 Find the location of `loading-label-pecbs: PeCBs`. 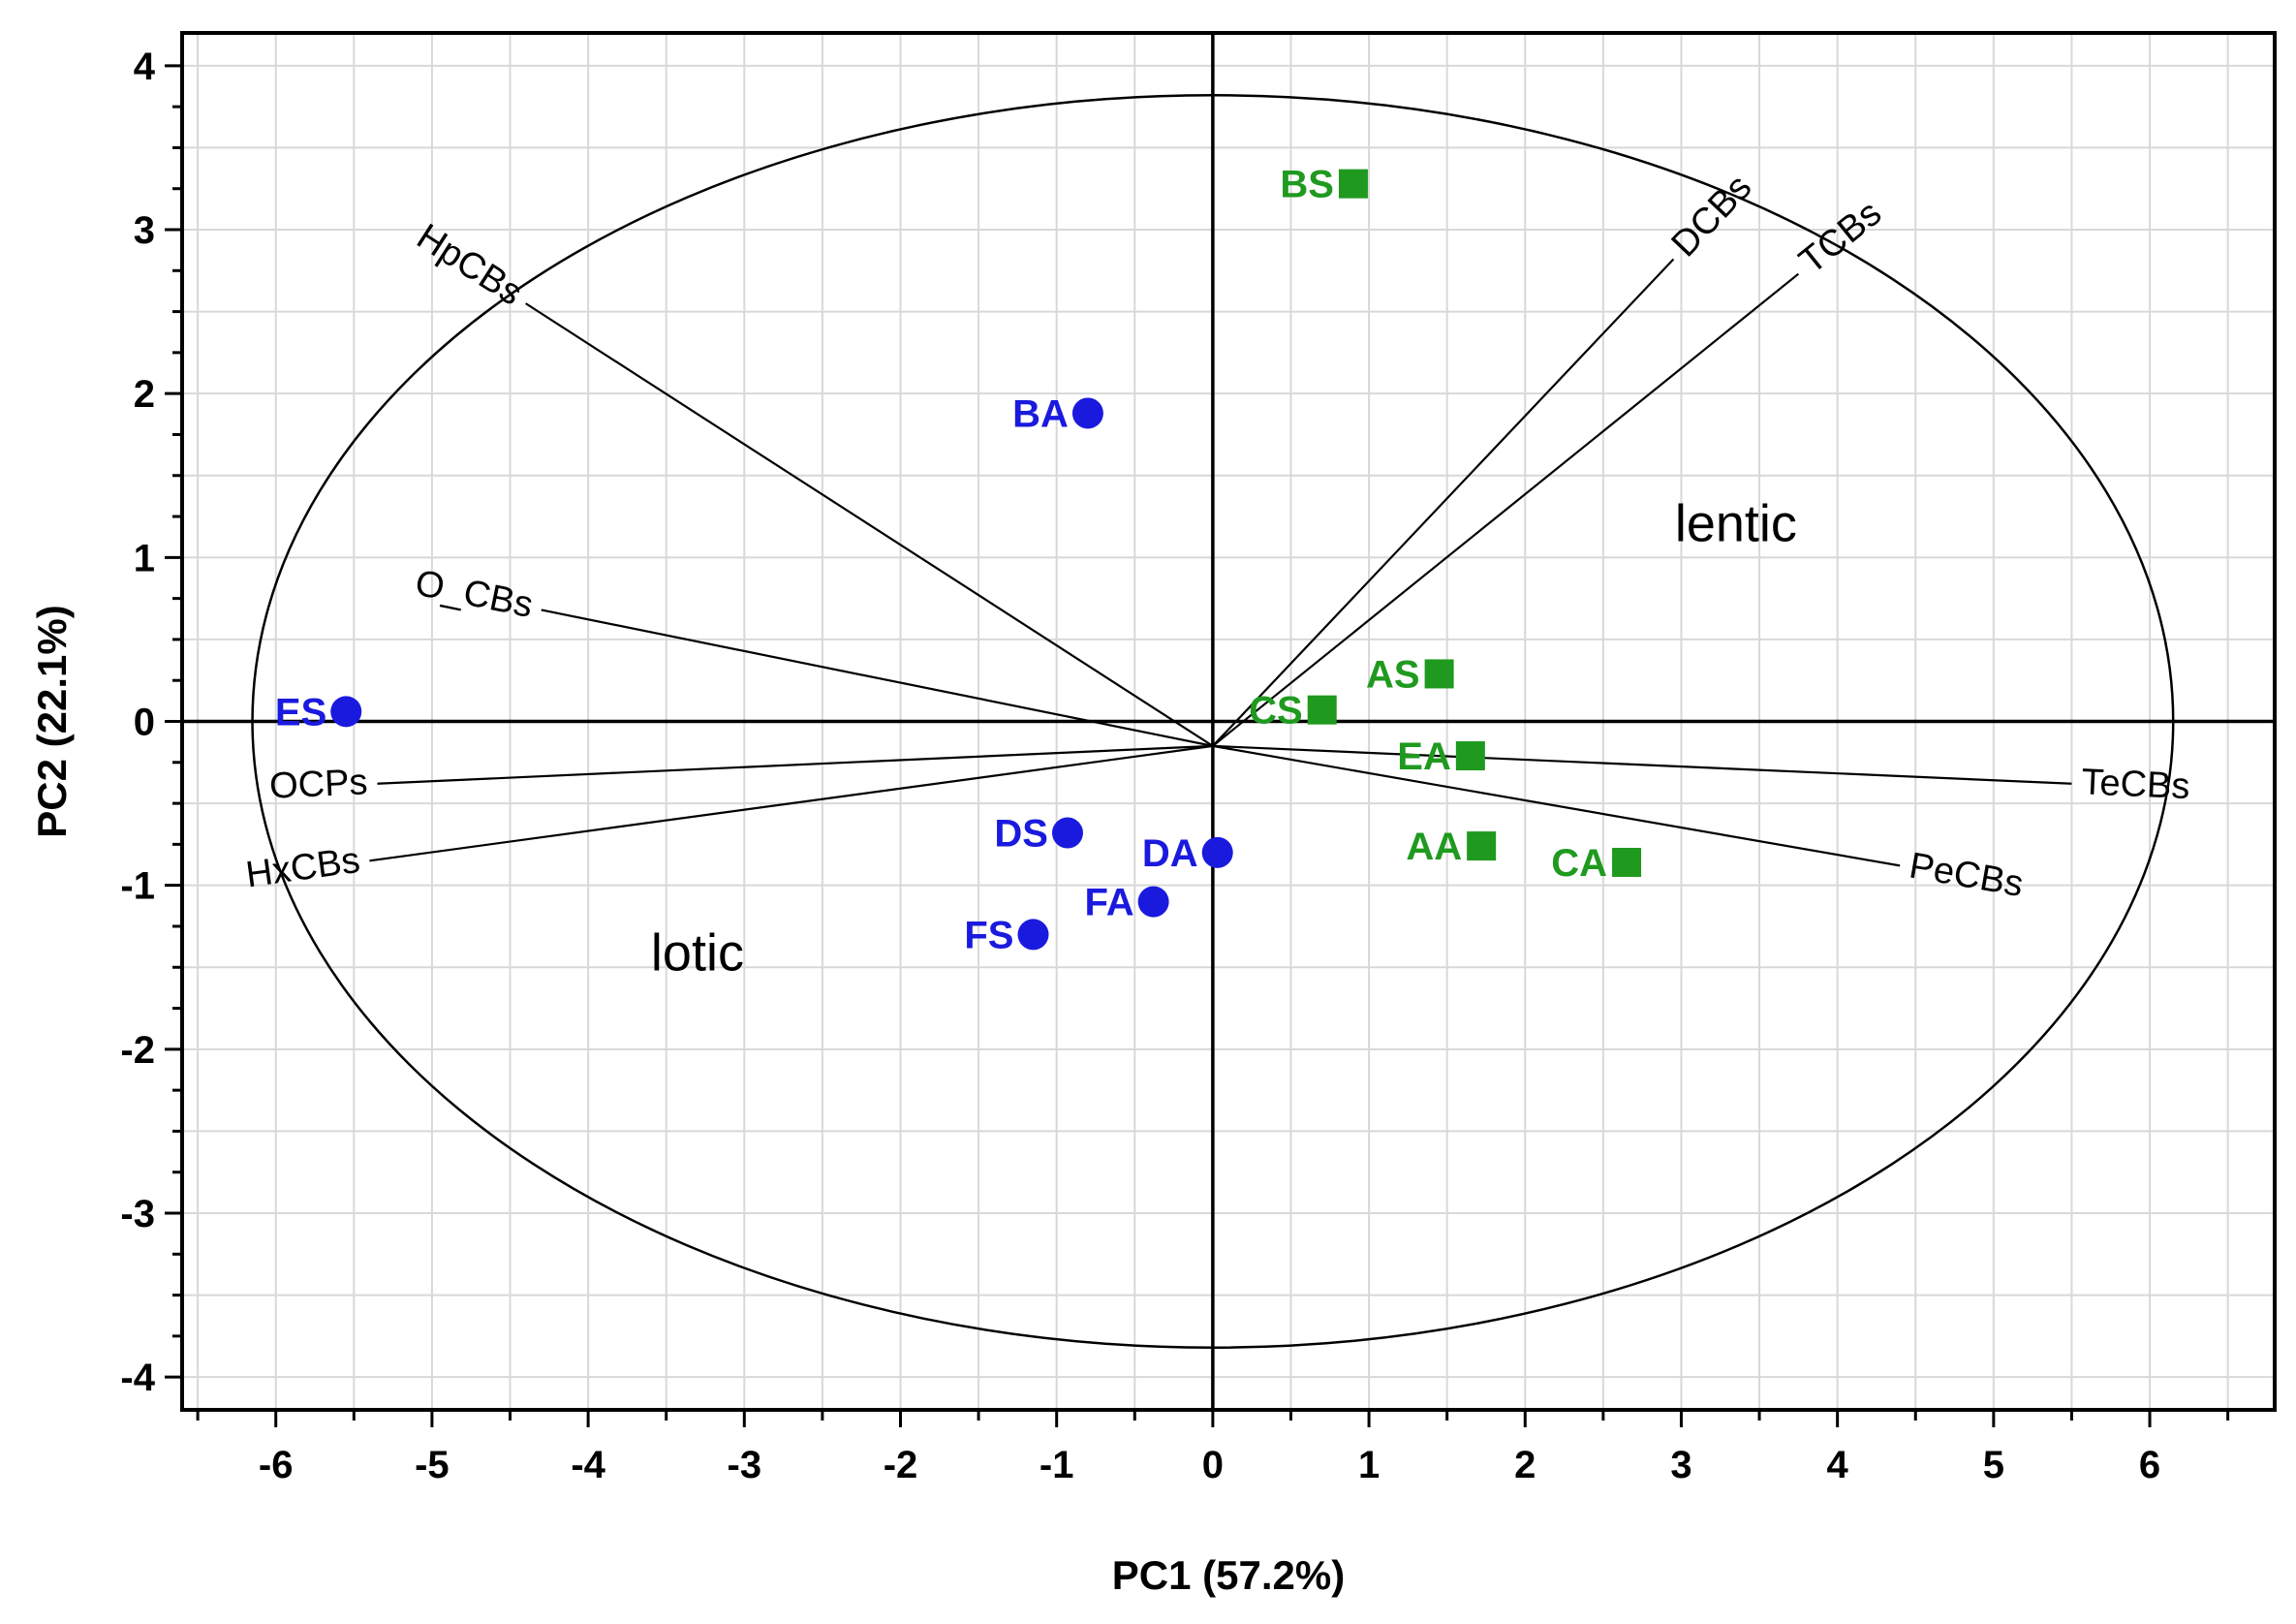

loading-label-pecbs: PeCBs is located at coordinates (1967, 875).